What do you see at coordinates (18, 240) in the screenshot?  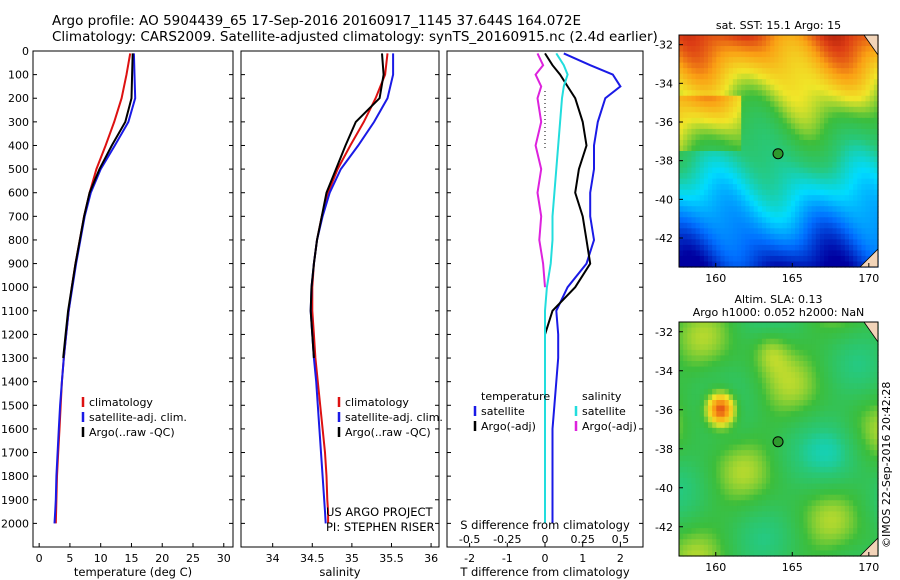 I see `depth-tick-label: 800` at bounding box center [18, 240].